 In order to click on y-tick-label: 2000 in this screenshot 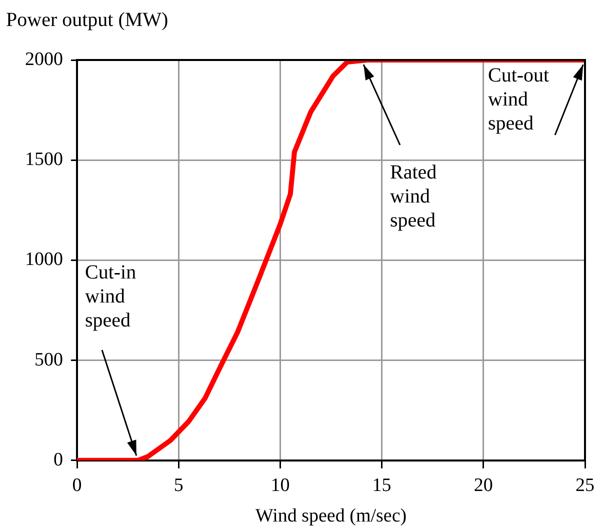, I will do `click(44, 59)`.